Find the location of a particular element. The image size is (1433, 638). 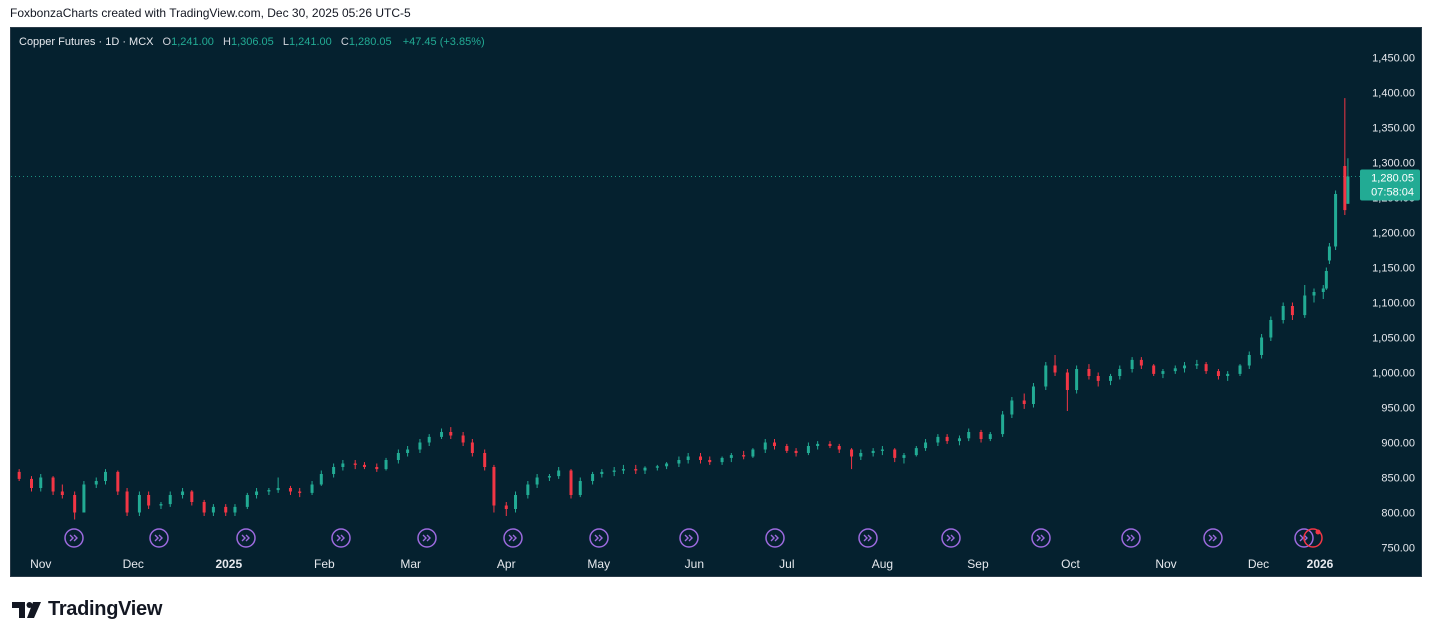

price-tag is located at coordinates (1390, 185).